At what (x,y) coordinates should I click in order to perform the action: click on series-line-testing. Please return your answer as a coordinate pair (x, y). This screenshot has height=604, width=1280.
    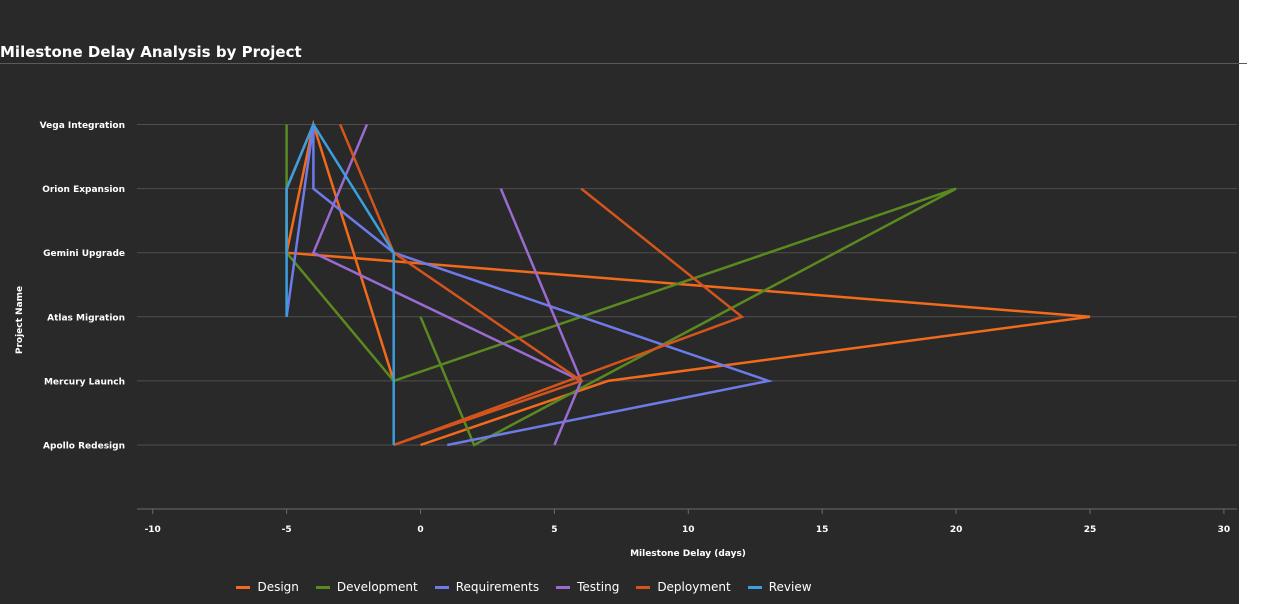
    Looking at the image, I should click on (447, 285).